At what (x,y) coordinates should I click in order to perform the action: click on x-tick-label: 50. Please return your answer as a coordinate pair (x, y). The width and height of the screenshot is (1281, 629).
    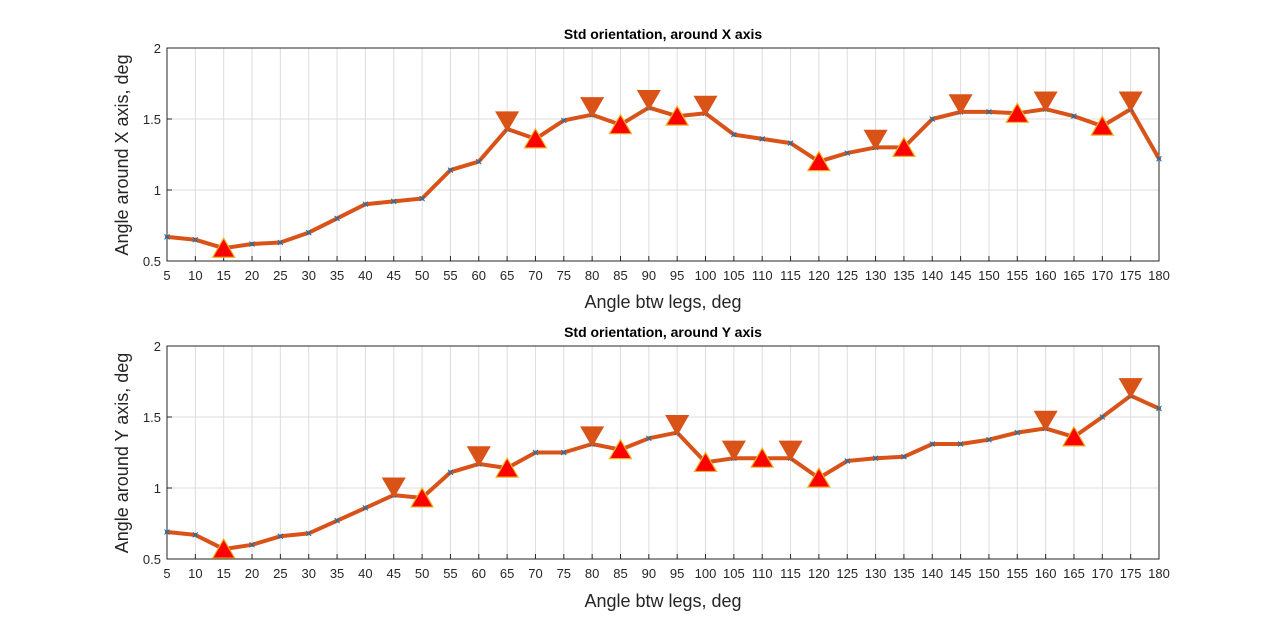
    Looking at the image, I should click on (422, 573).